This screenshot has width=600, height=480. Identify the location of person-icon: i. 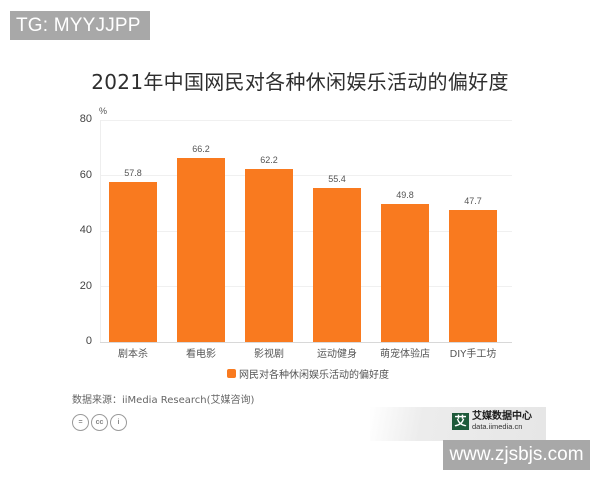
(118, 422).